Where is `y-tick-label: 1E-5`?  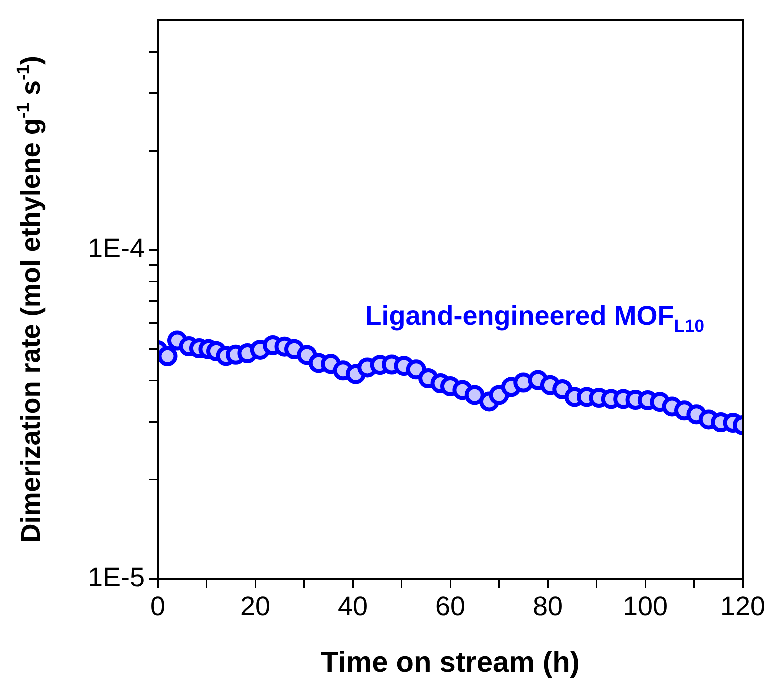
y-tick-label: 1E-5 is located at coordinates (116, 577).